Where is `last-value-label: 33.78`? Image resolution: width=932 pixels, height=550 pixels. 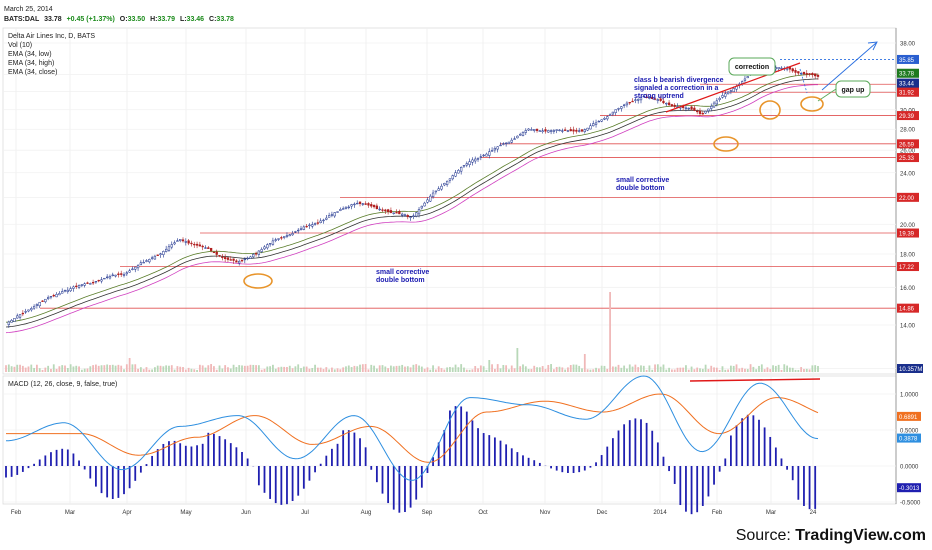 last-value-label: 33.78 is located at coordinates (907, 75).